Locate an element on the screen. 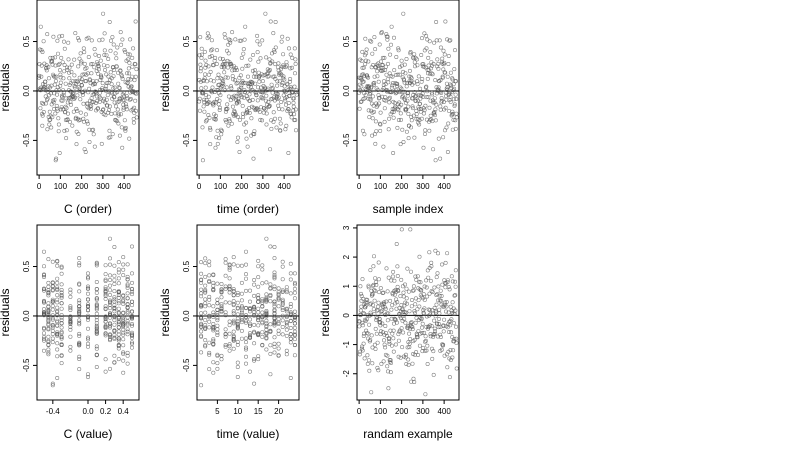 This screenshot has height=450, width=800. x-tick-label: 20 is located at coordinates (278, 411).